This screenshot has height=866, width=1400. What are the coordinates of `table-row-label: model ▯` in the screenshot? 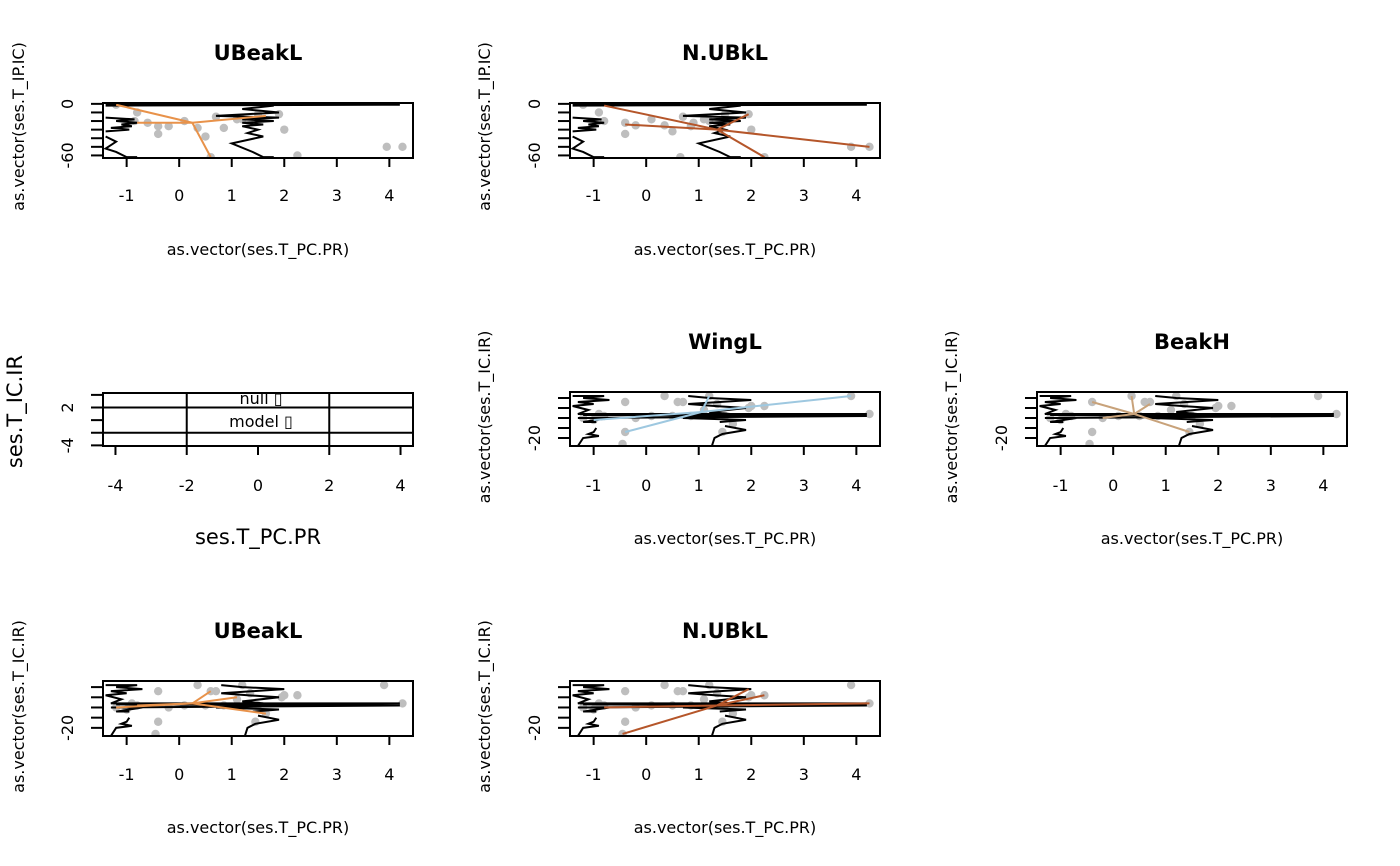 It's located at (261, 421).